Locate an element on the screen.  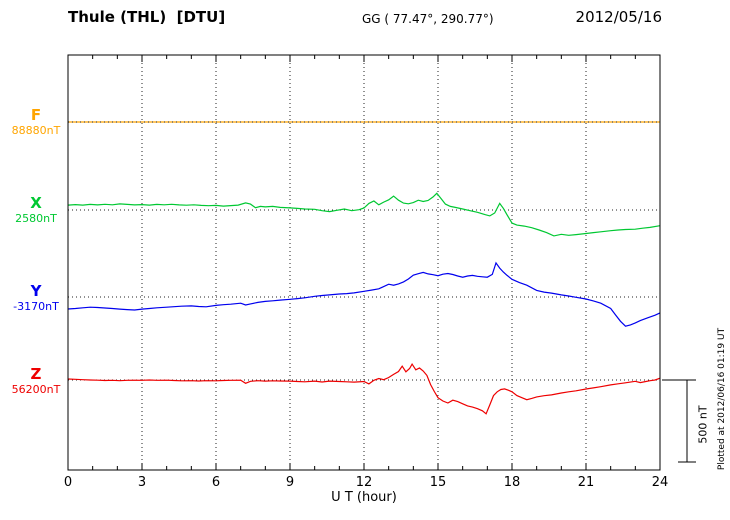
x-tick-label: 24 is located at coordinates (660, 482).